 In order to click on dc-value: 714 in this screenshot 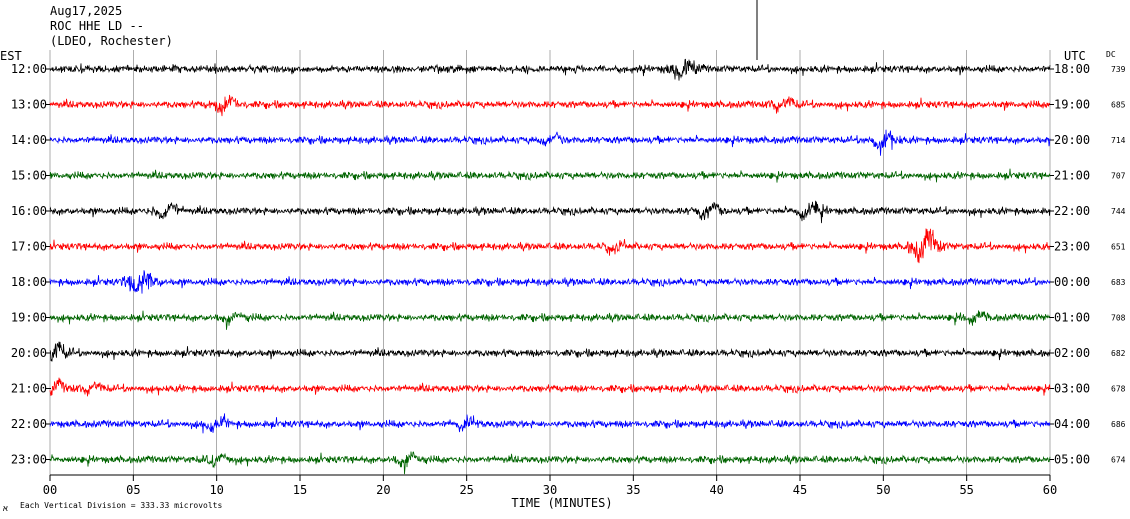, I will do `click(1118, 140)`.